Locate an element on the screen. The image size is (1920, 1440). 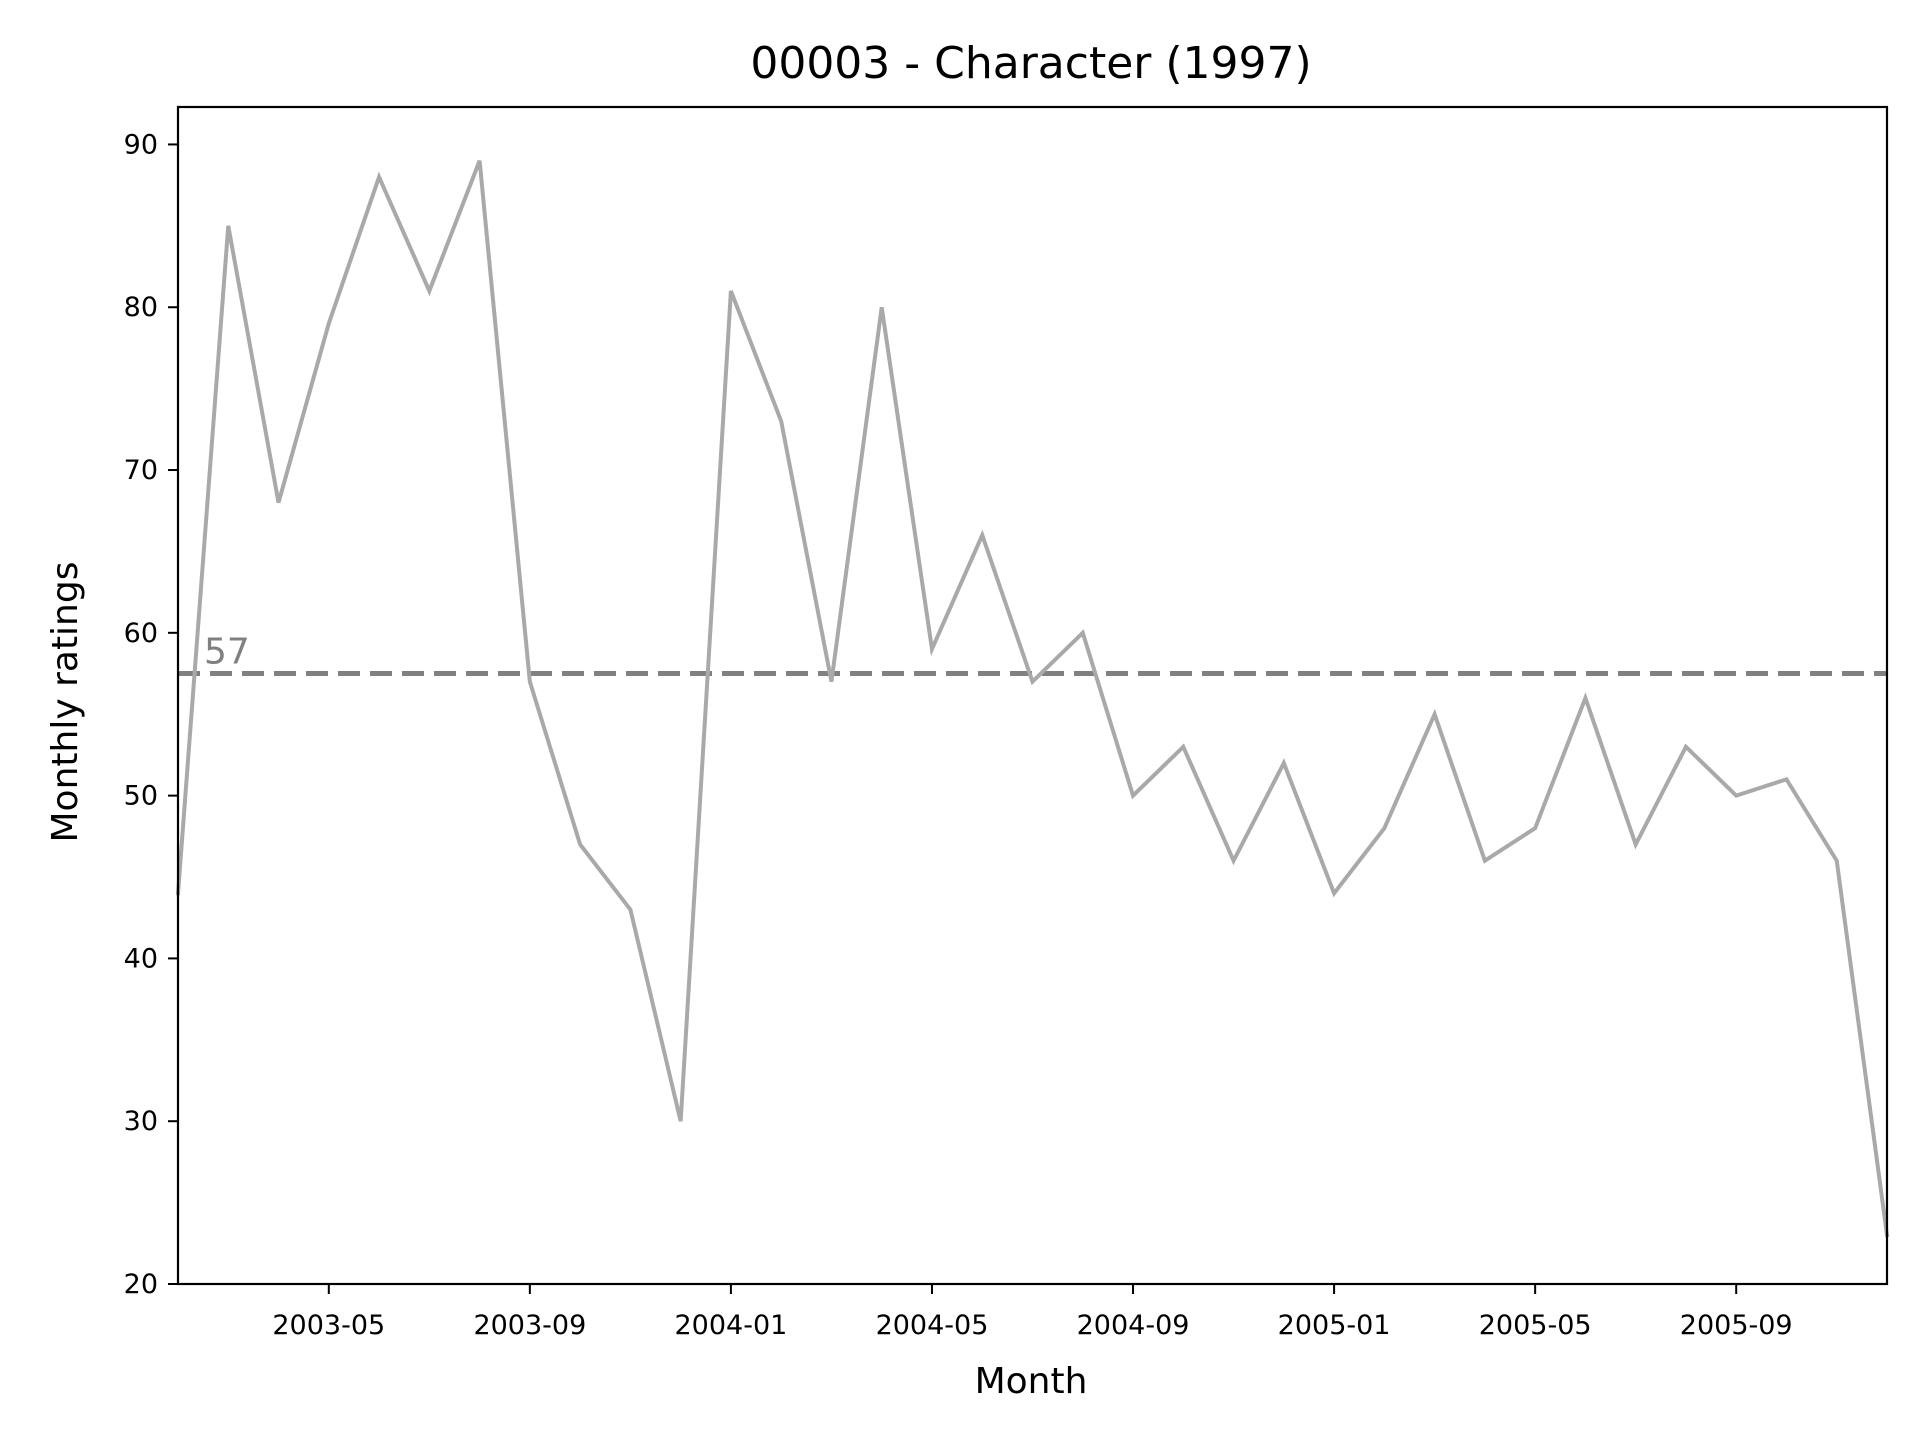
x-tick-label: 2005-01 is located at coordinates (1334, 1325).